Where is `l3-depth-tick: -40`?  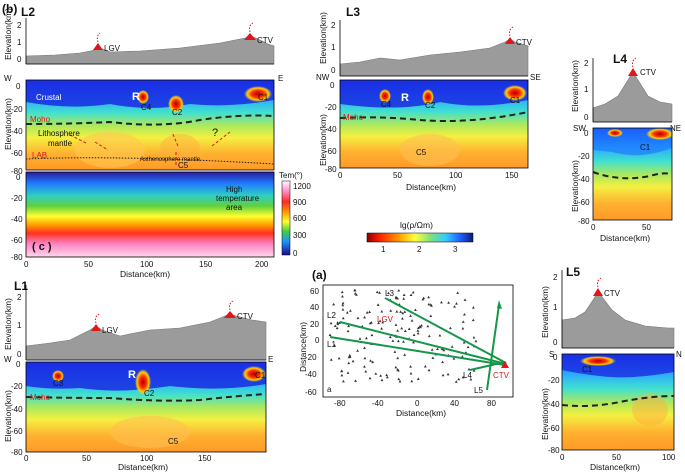 l3-depth-tick: -40 is located at coordinates (331, 129).